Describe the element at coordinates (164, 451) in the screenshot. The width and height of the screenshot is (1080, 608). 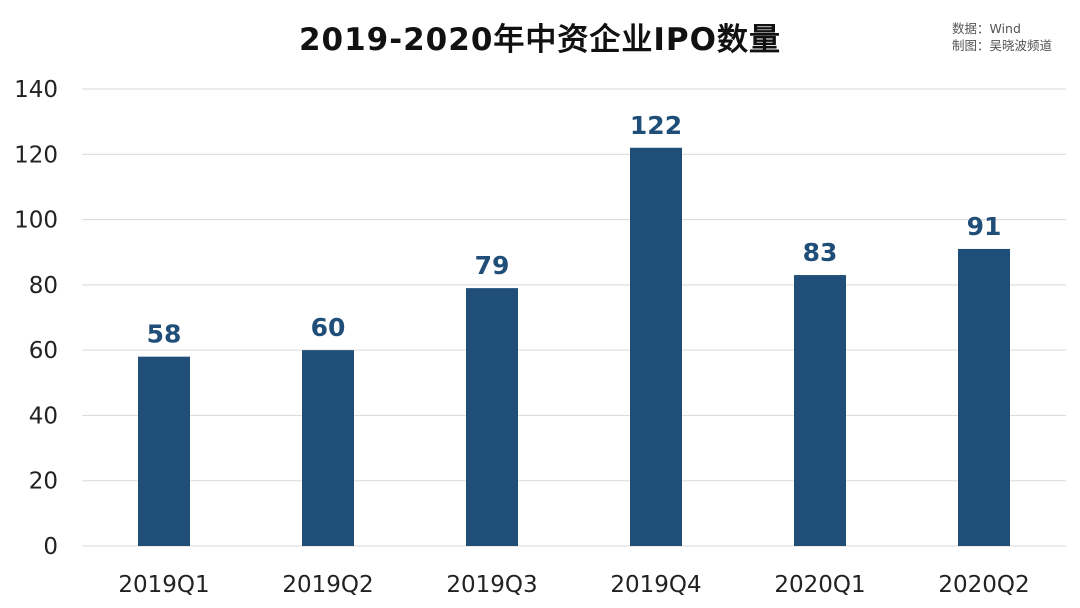
I see `bar-2019Q1` at that location.